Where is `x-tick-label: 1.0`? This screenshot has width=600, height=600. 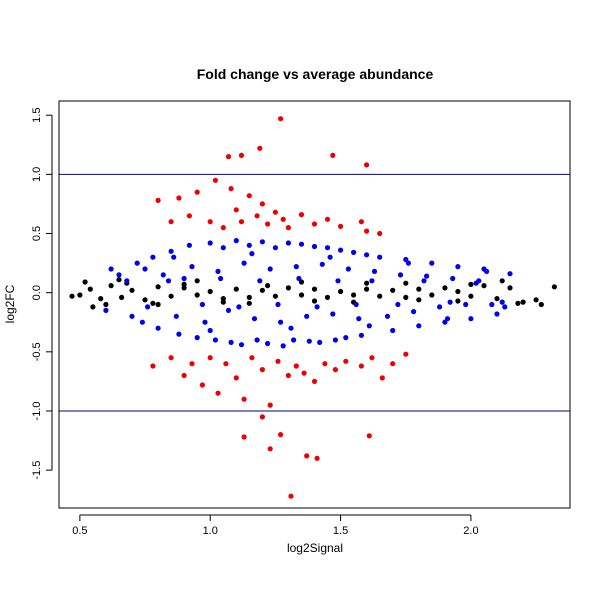 x-tick-label: 1.0 is located at coordinates (210, 531).